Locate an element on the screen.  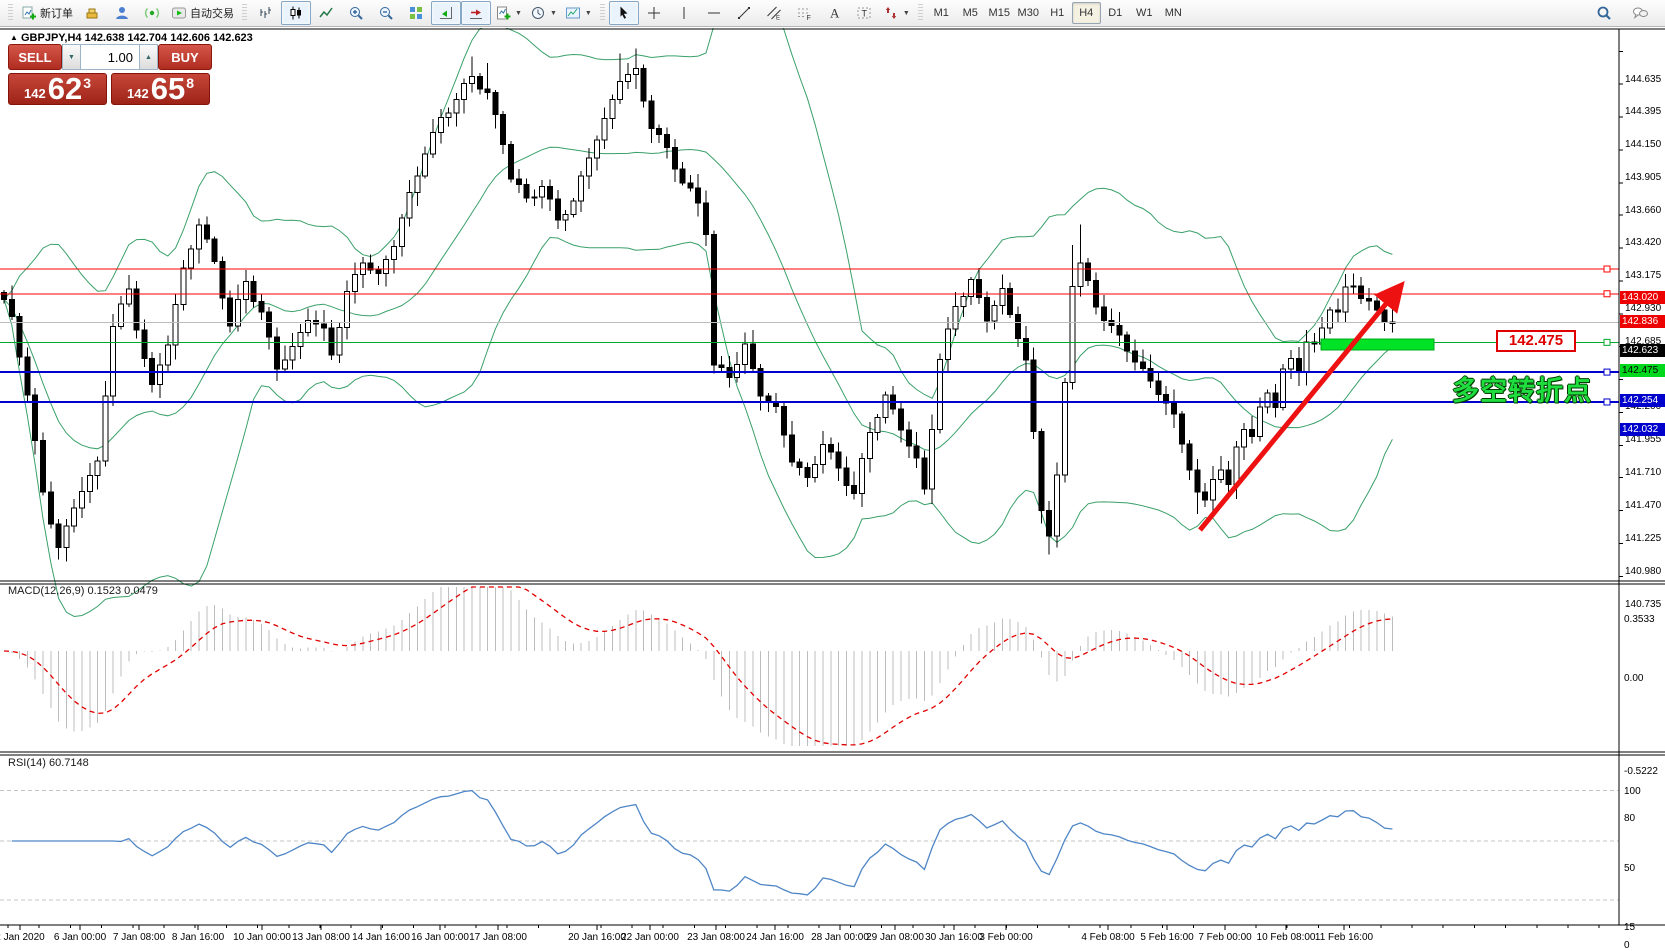
buy-price-tile: 142 65 8 is located at coordinates (160, 89).